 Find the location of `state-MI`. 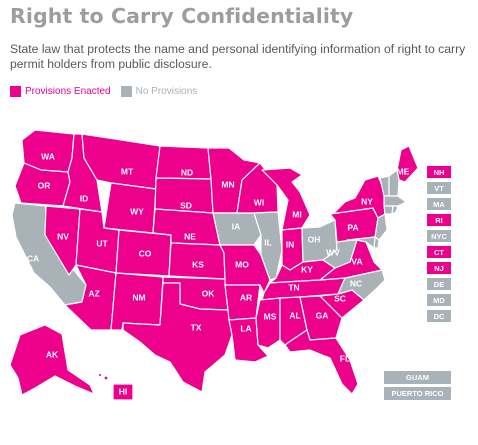

state-MI is located at coordinates (286, 199).